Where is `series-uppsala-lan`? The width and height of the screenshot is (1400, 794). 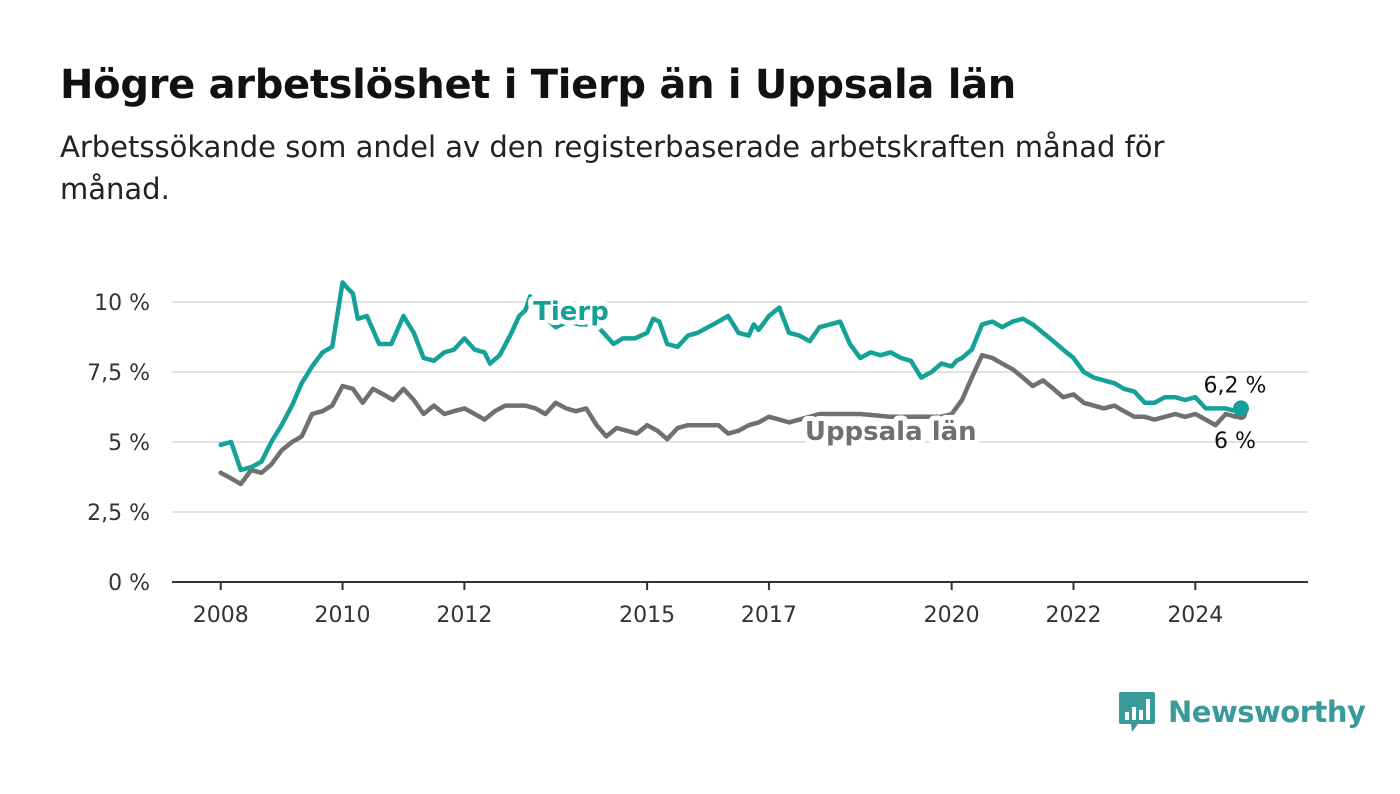 series-uppsala-lan is located at coordinates (732, 419).